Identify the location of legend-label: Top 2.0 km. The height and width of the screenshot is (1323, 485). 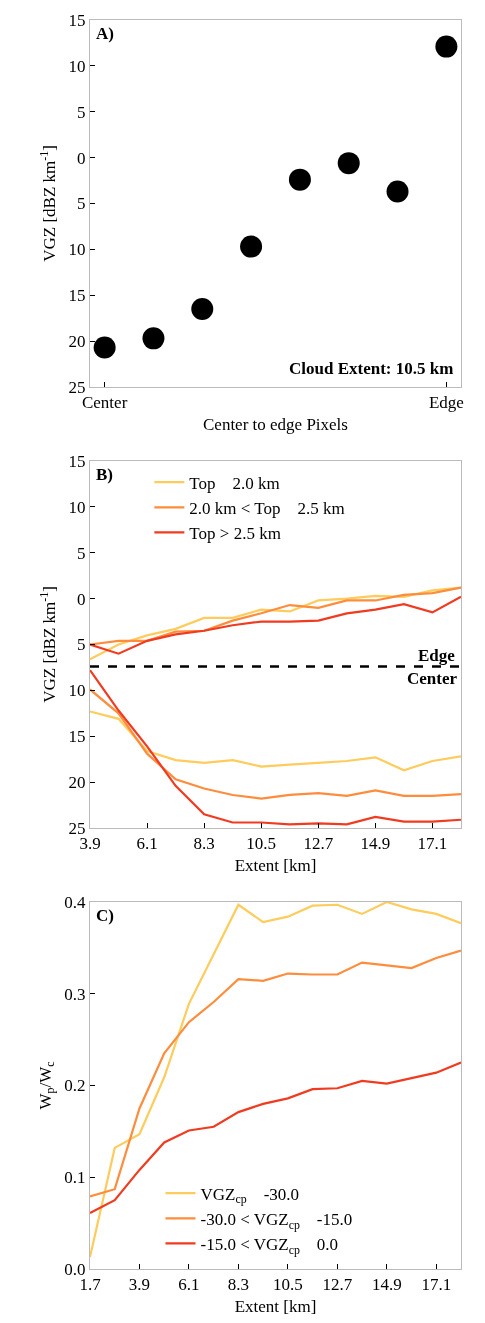
(234, 483).